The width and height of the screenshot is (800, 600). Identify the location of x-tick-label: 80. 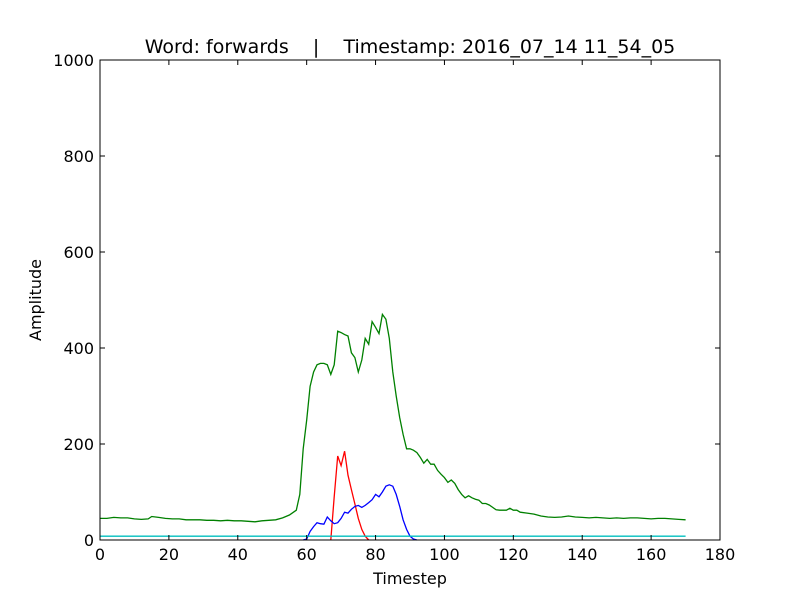
(375, 554).